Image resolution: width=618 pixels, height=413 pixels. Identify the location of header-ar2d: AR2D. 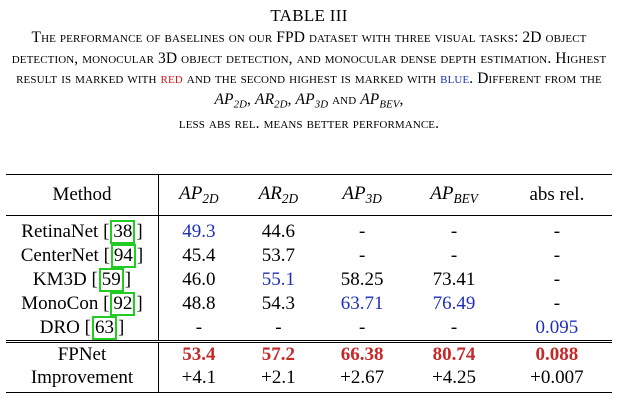
(278, 195).